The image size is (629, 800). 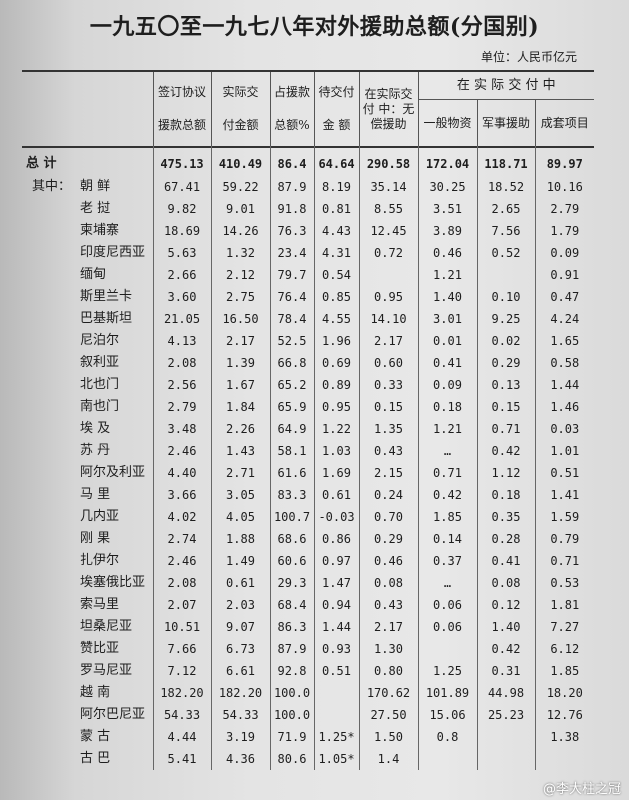 What do you see at coordinates (388, 715) in the screenshot?
I see `cell-value: 27.50` at bounding box center [388, 715].